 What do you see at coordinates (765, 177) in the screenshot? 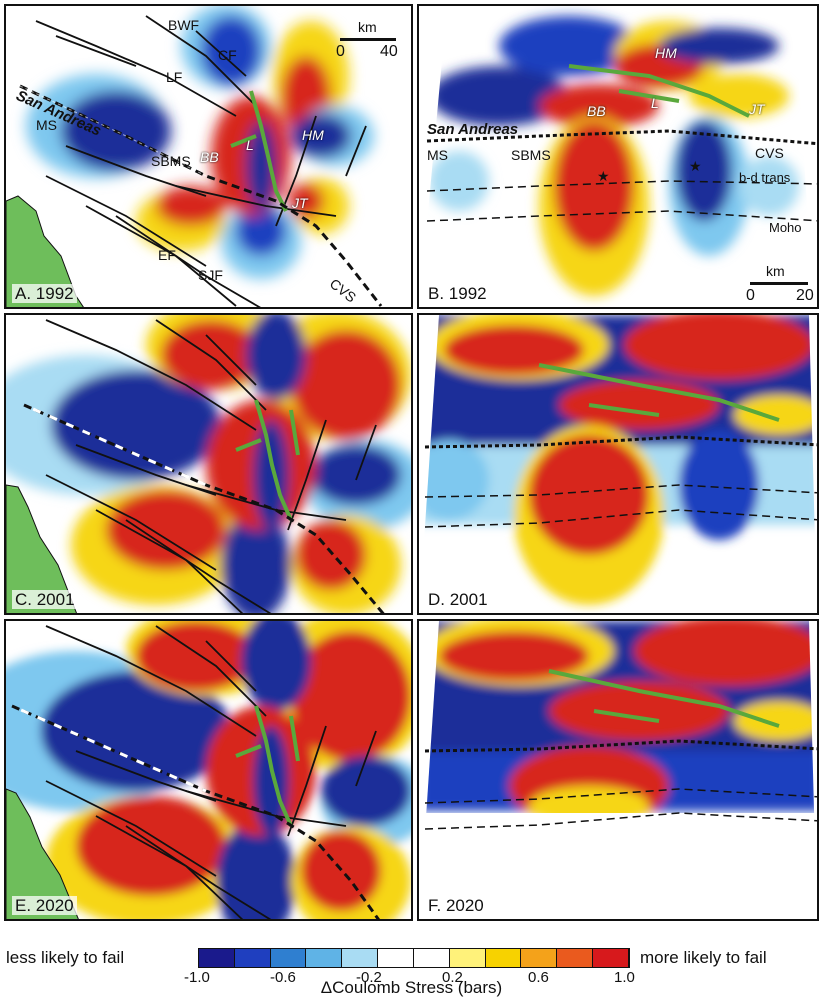
I see `label-bd-trans: b-d trans` at bounding box center [765, 177].